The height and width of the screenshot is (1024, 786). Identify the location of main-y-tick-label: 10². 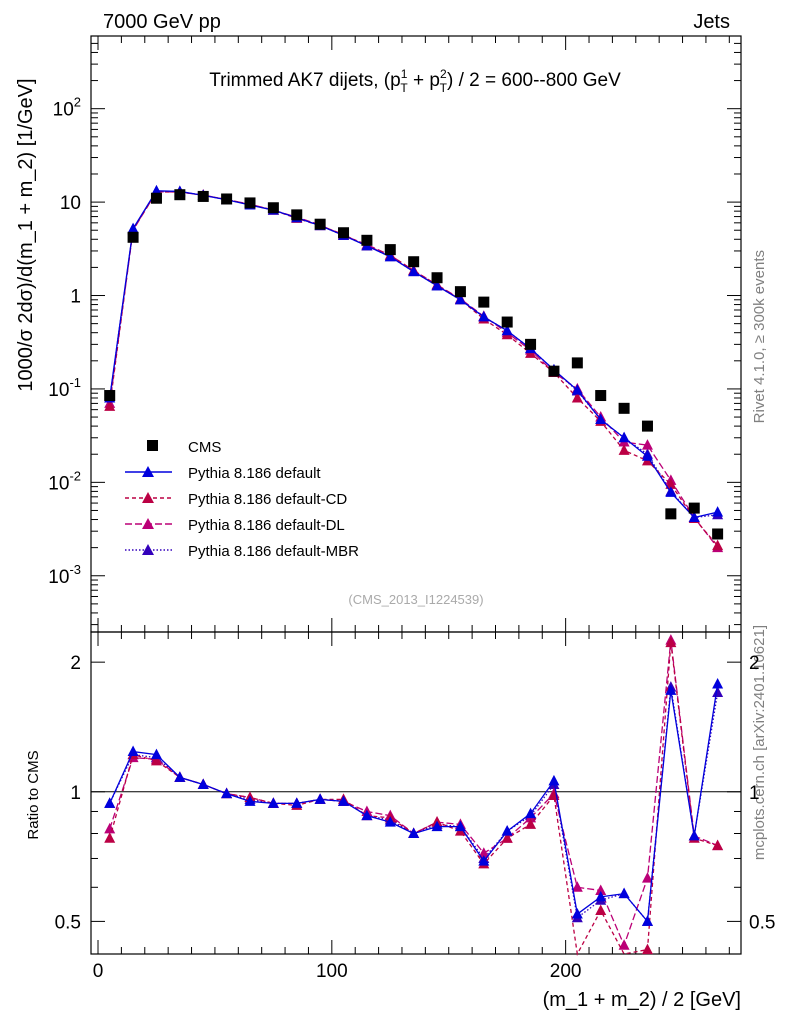
(67, 108).